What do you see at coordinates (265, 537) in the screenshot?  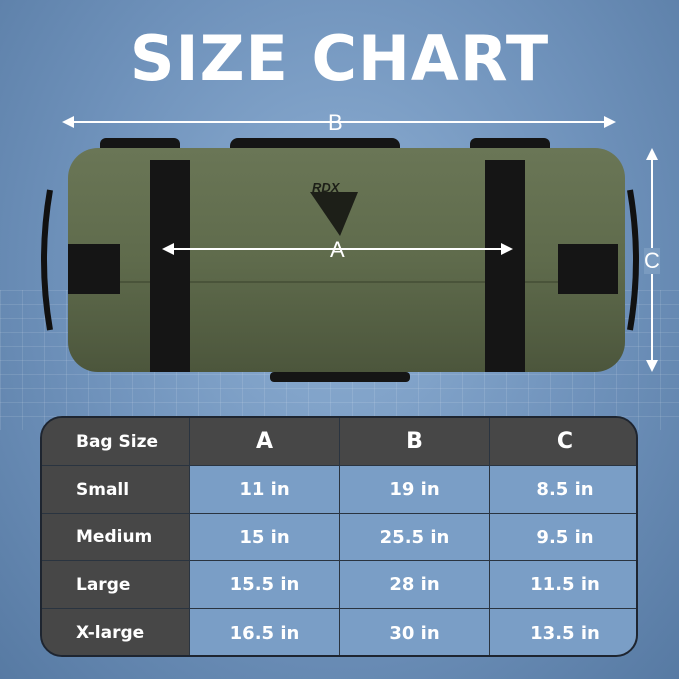 I see `table-cell: 15 in` at bounding box center [265, 537].